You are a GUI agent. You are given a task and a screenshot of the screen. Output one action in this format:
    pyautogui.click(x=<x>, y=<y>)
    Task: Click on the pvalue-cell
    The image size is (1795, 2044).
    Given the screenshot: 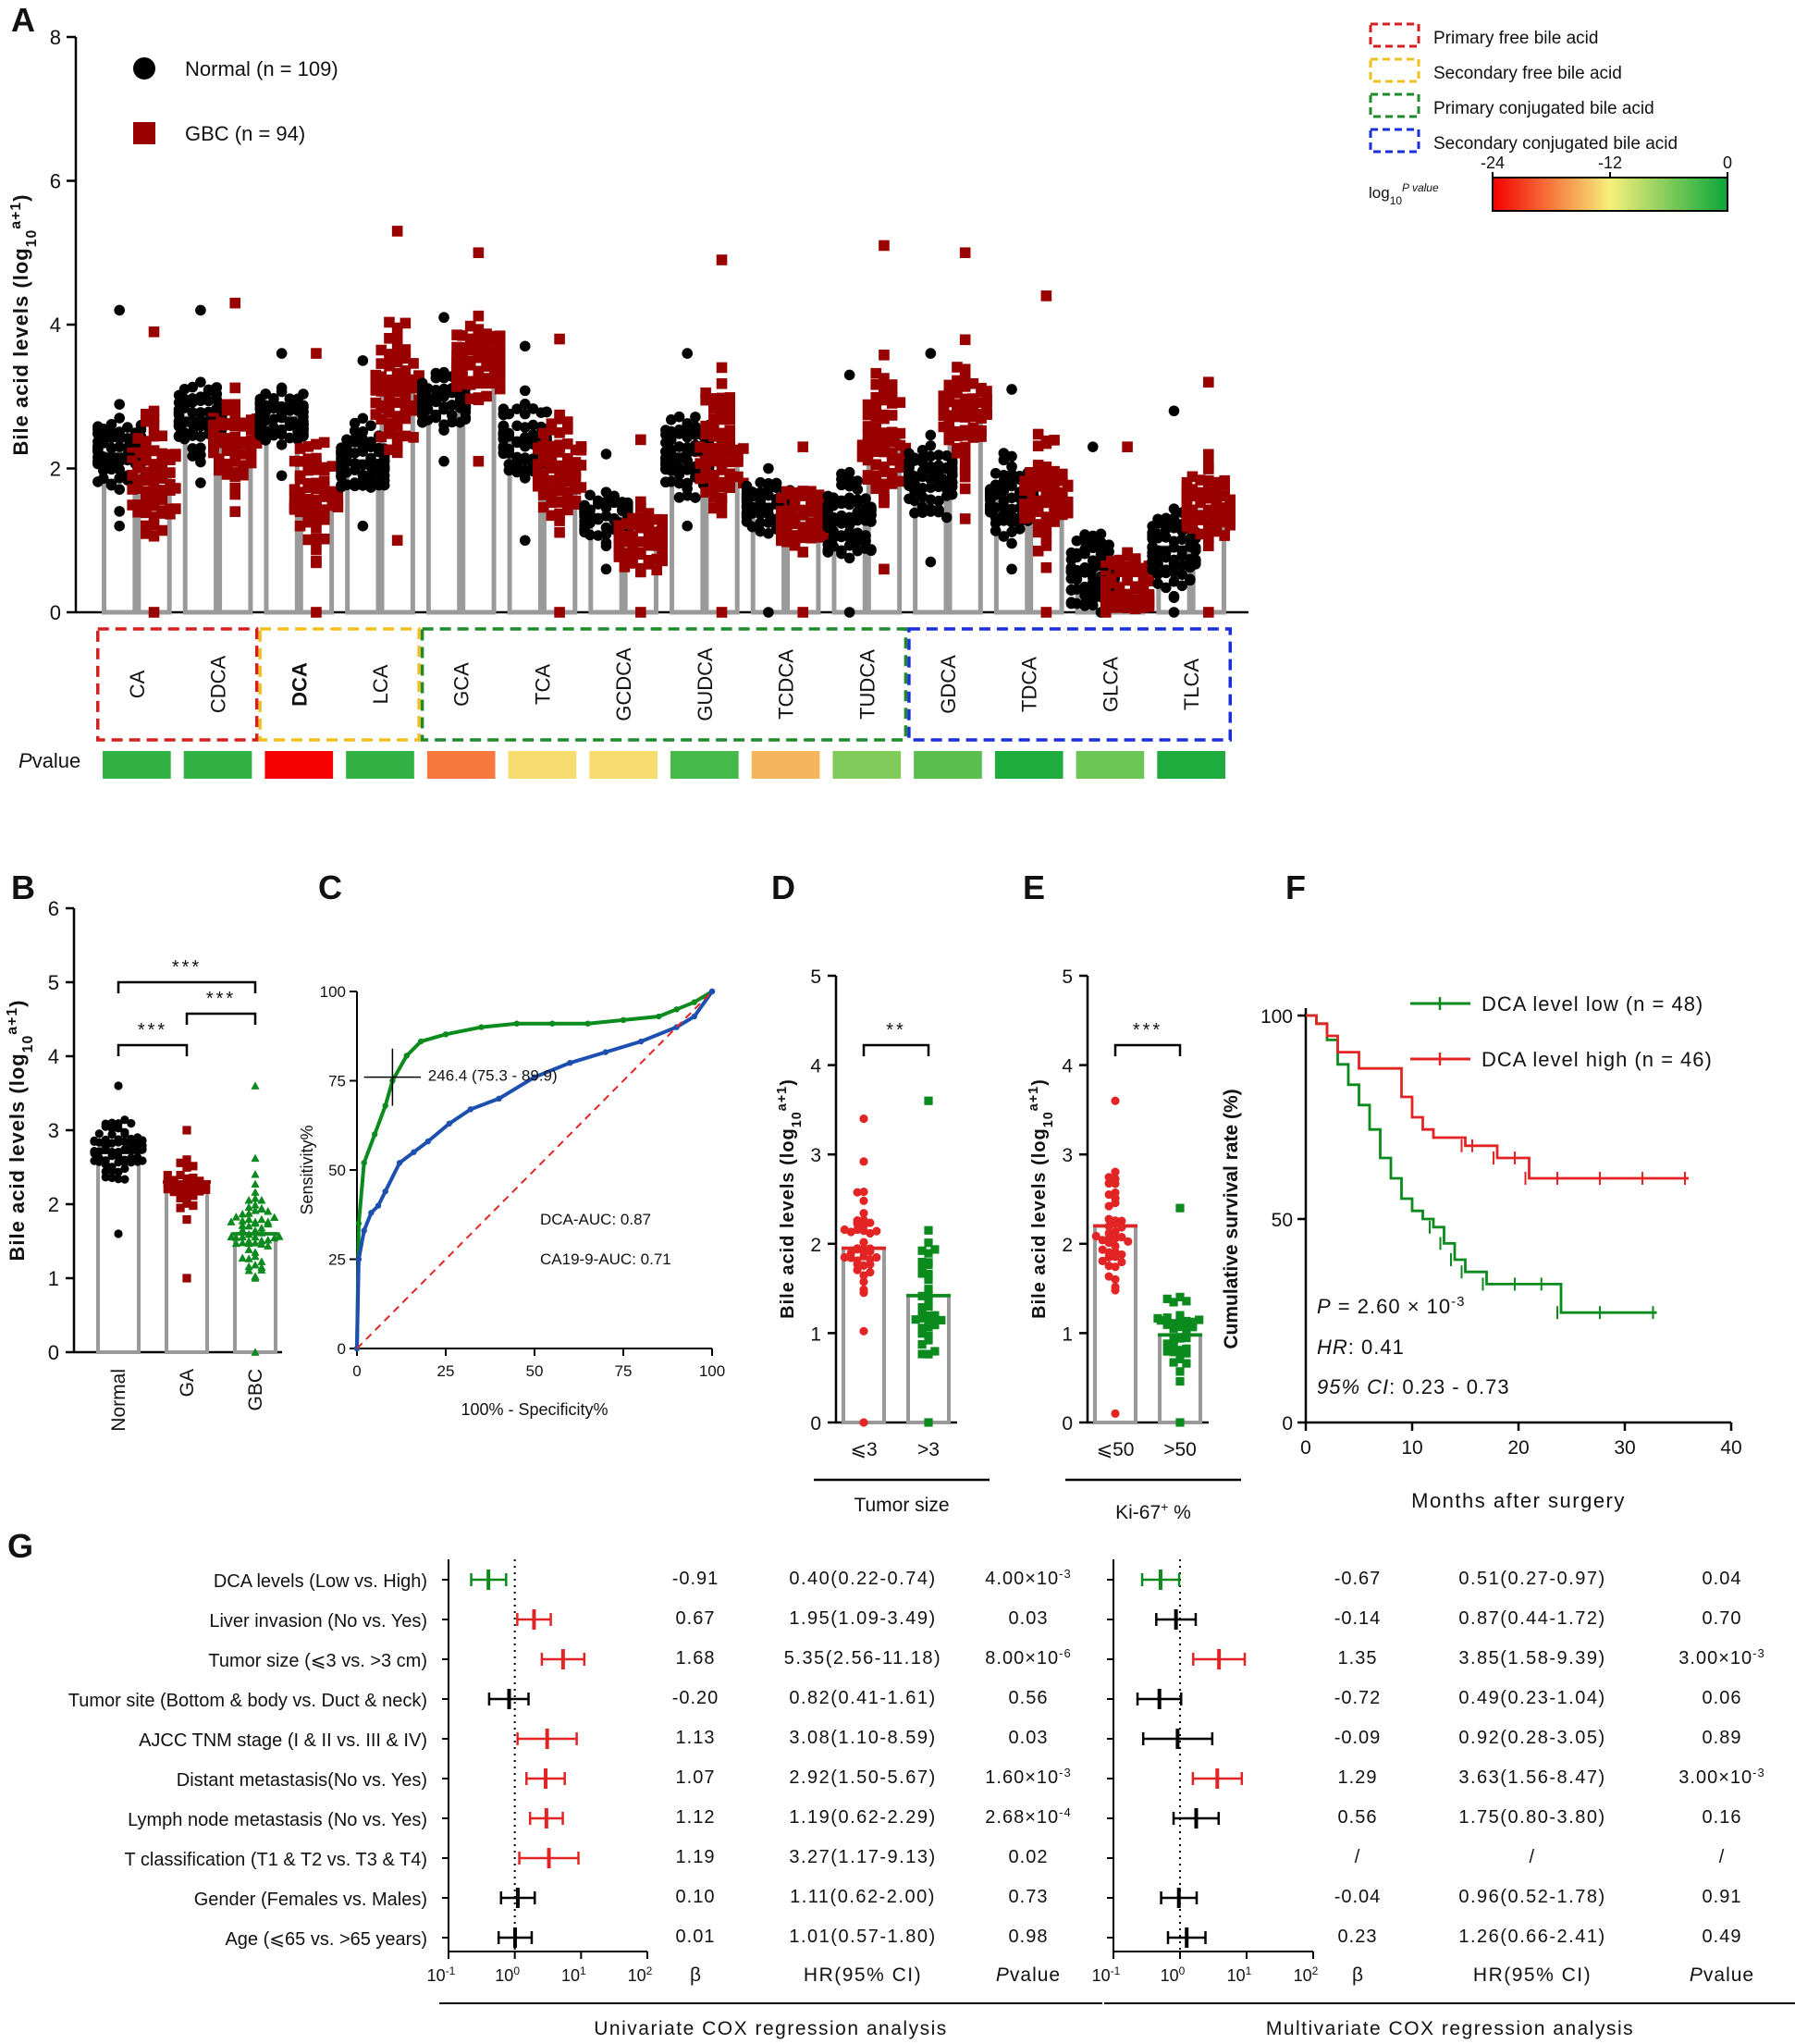 What is the action you would take?
    pyautogui.click(x=380, y=765)
    